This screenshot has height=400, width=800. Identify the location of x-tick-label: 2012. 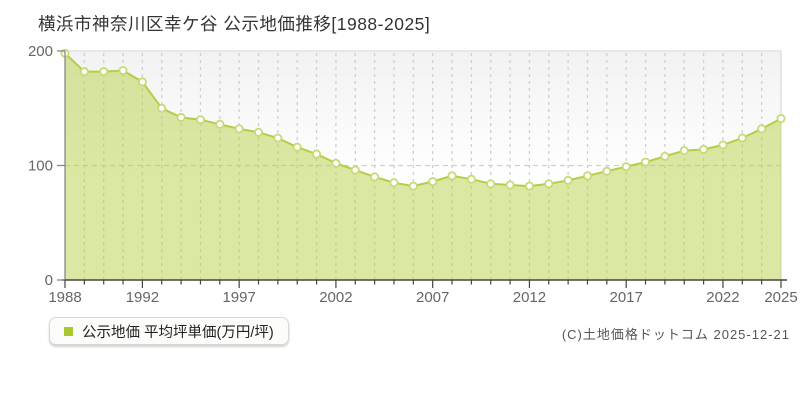
(529, 297).